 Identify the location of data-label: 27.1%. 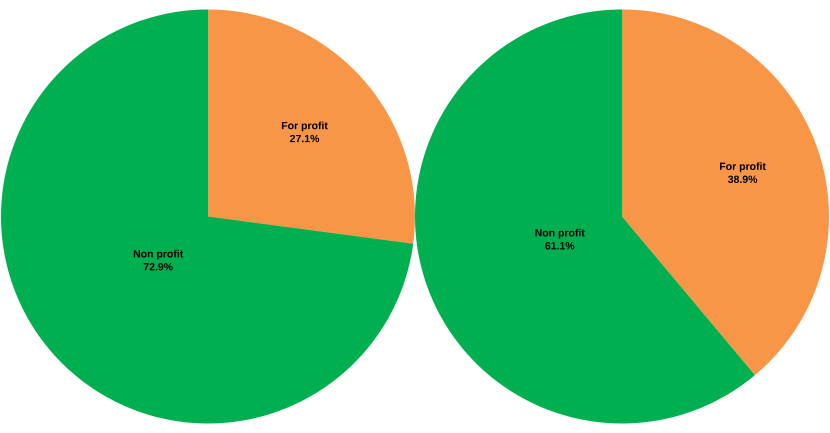
(305, 138).